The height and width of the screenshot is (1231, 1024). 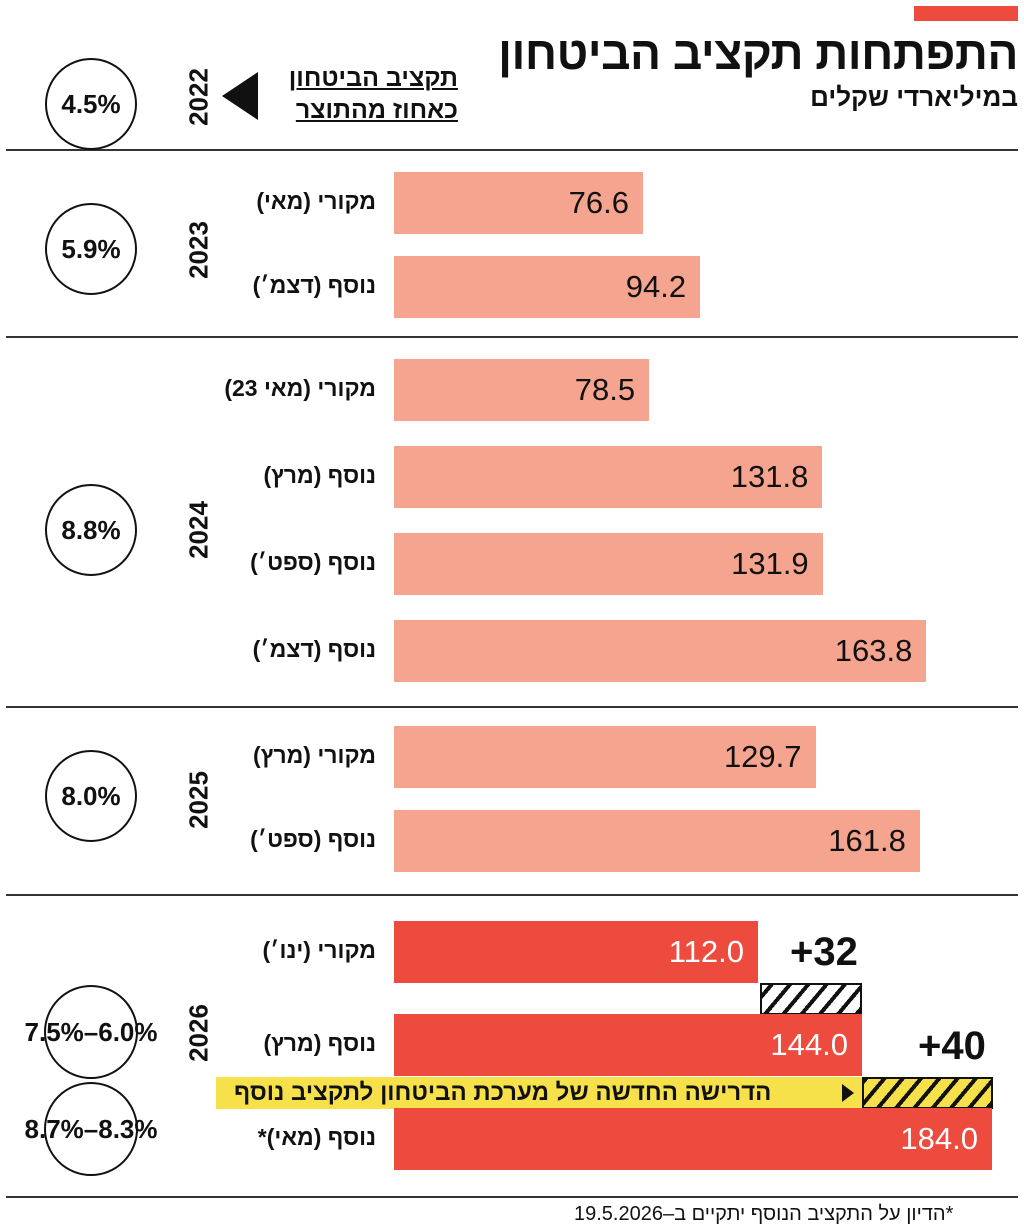 I want to click on gdp-share-2026-high: 8.7%–8.3%, so click(x=91, y=1129).